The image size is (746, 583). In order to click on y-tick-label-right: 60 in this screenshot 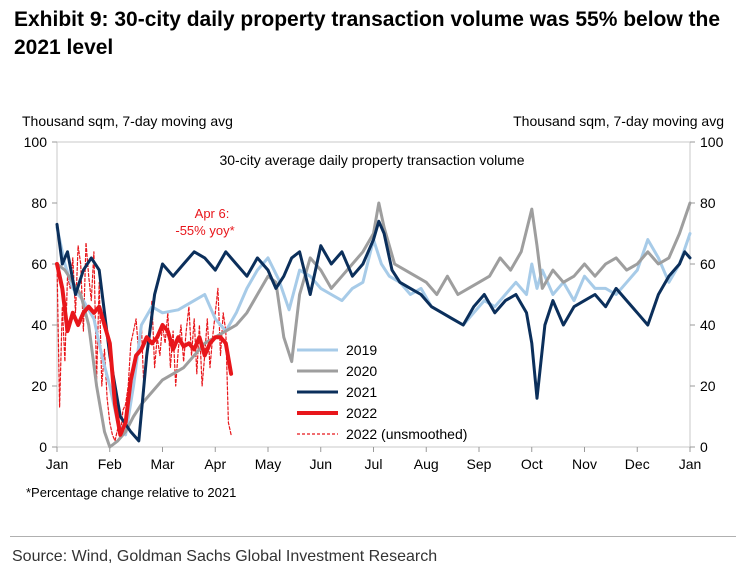, I will do `click(708, 264)`.